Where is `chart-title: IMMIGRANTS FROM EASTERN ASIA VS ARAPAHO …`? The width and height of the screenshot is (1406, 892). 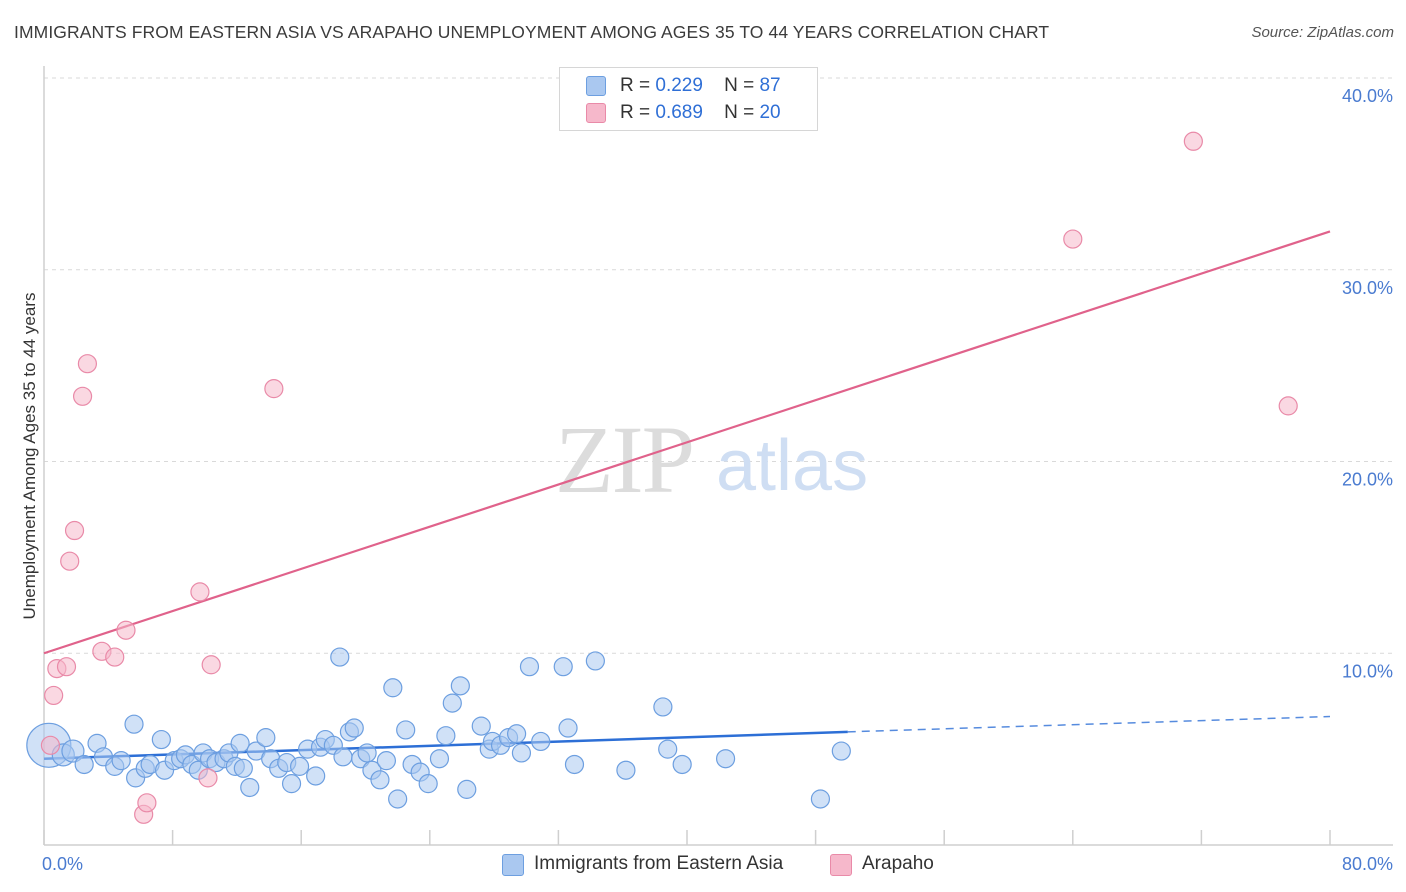
chart-title: IMMIGRANTS FROM EASTERN ASIA VS ARAPAHO … is located at coordinates (532, 32).